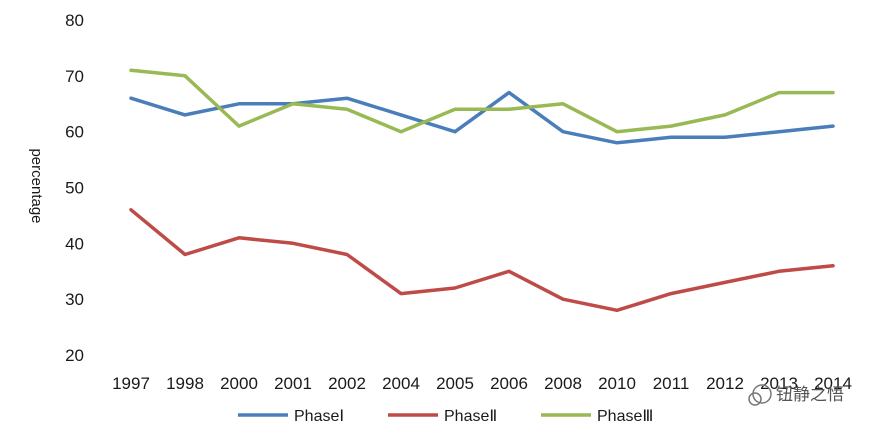  I want to click on y-tick-label: 40, so click(74, 243).